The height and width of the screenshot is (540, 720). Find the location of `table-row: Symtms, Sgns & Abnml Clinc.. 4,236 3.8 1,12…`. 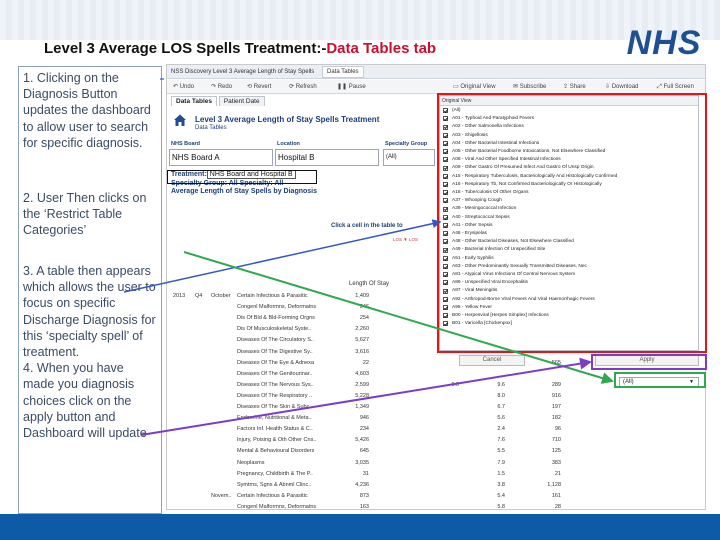

table-row: Symtms, Sgns & Abnml Clinc.. 4,236 3.8 1,12… is located at coordinates (399, 485).